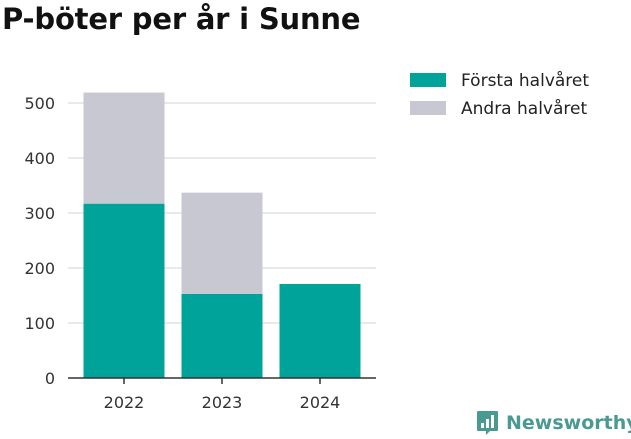 The width and height of the screenshot is (631, 439). Describe the element at coordinates (487, 423) in the screenshot. I see `newsworthy-logo-icon` at that location.